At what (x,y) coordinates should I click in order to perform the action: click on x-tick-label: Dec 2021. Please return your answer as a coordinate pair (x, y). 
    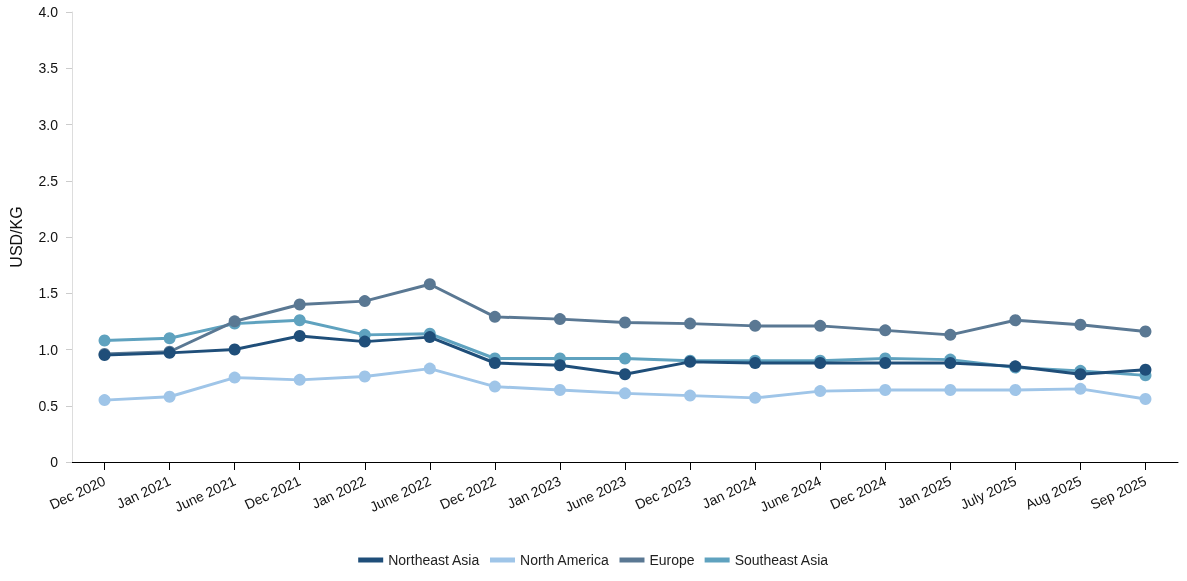
    Looking at the image, I should click on (273, 492).